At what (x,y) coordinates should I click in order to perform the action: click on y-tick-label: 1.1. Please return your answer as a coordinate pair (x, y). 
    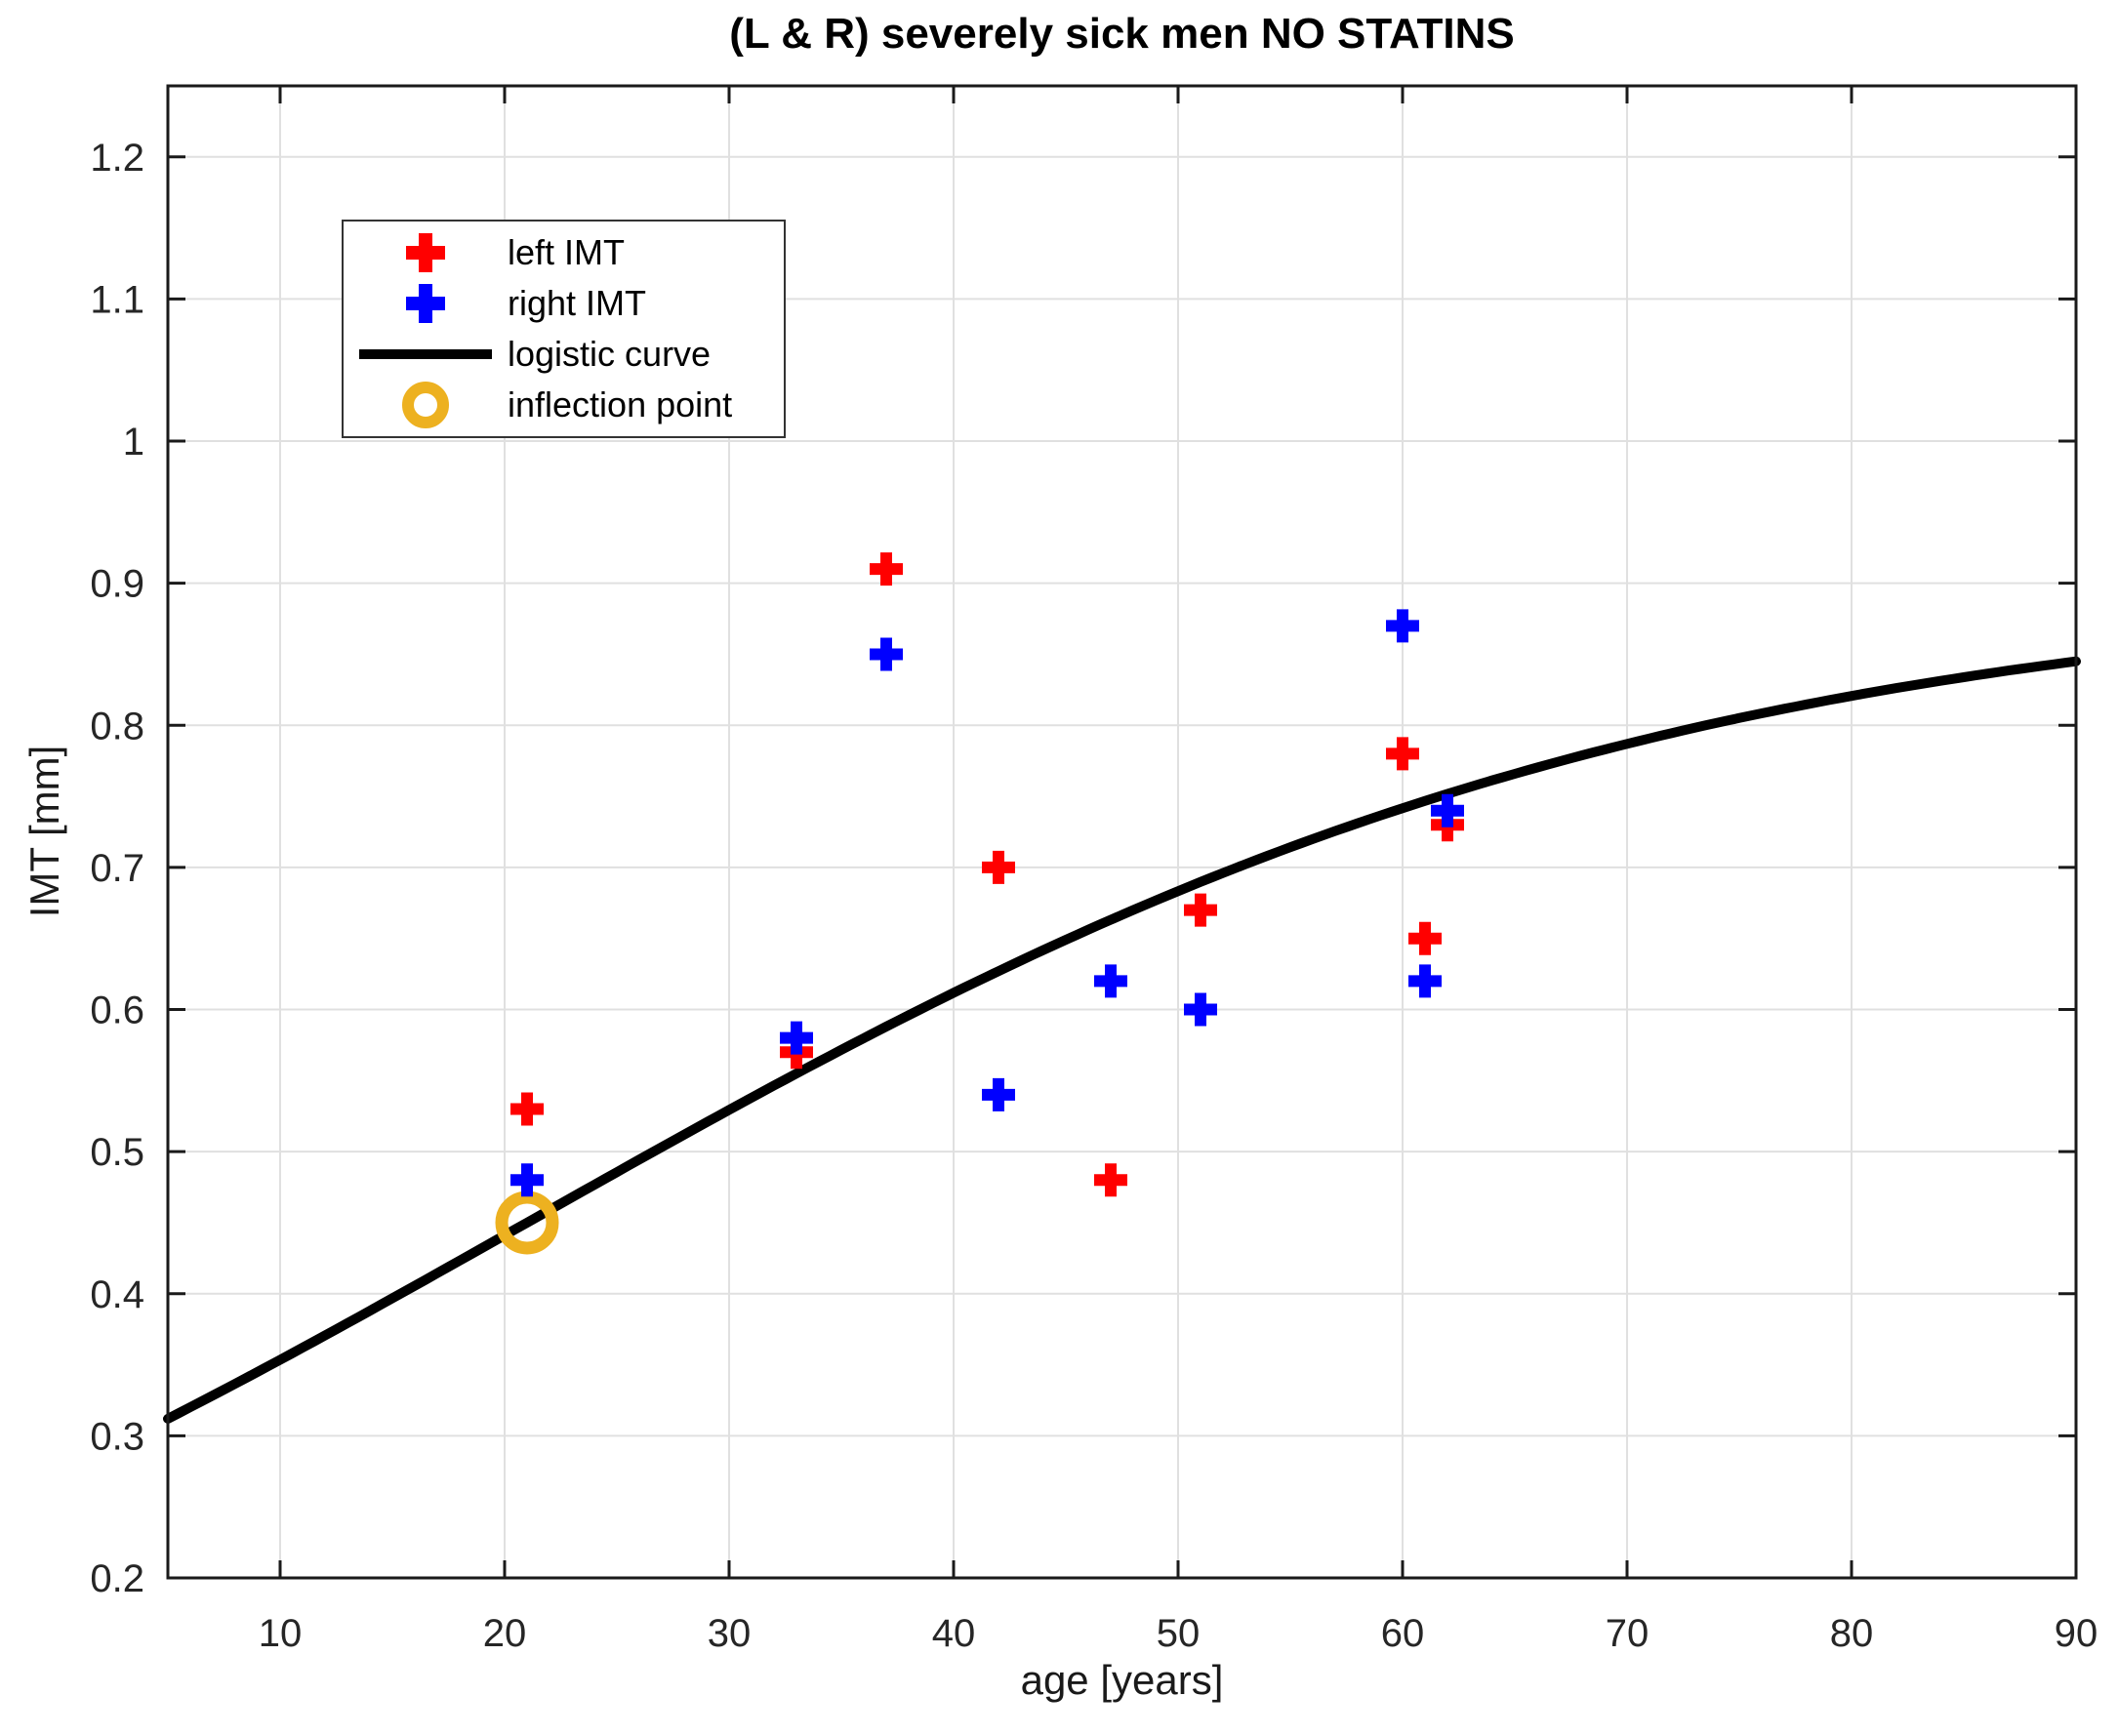
    Looking at the image, I should click on (117, 299).